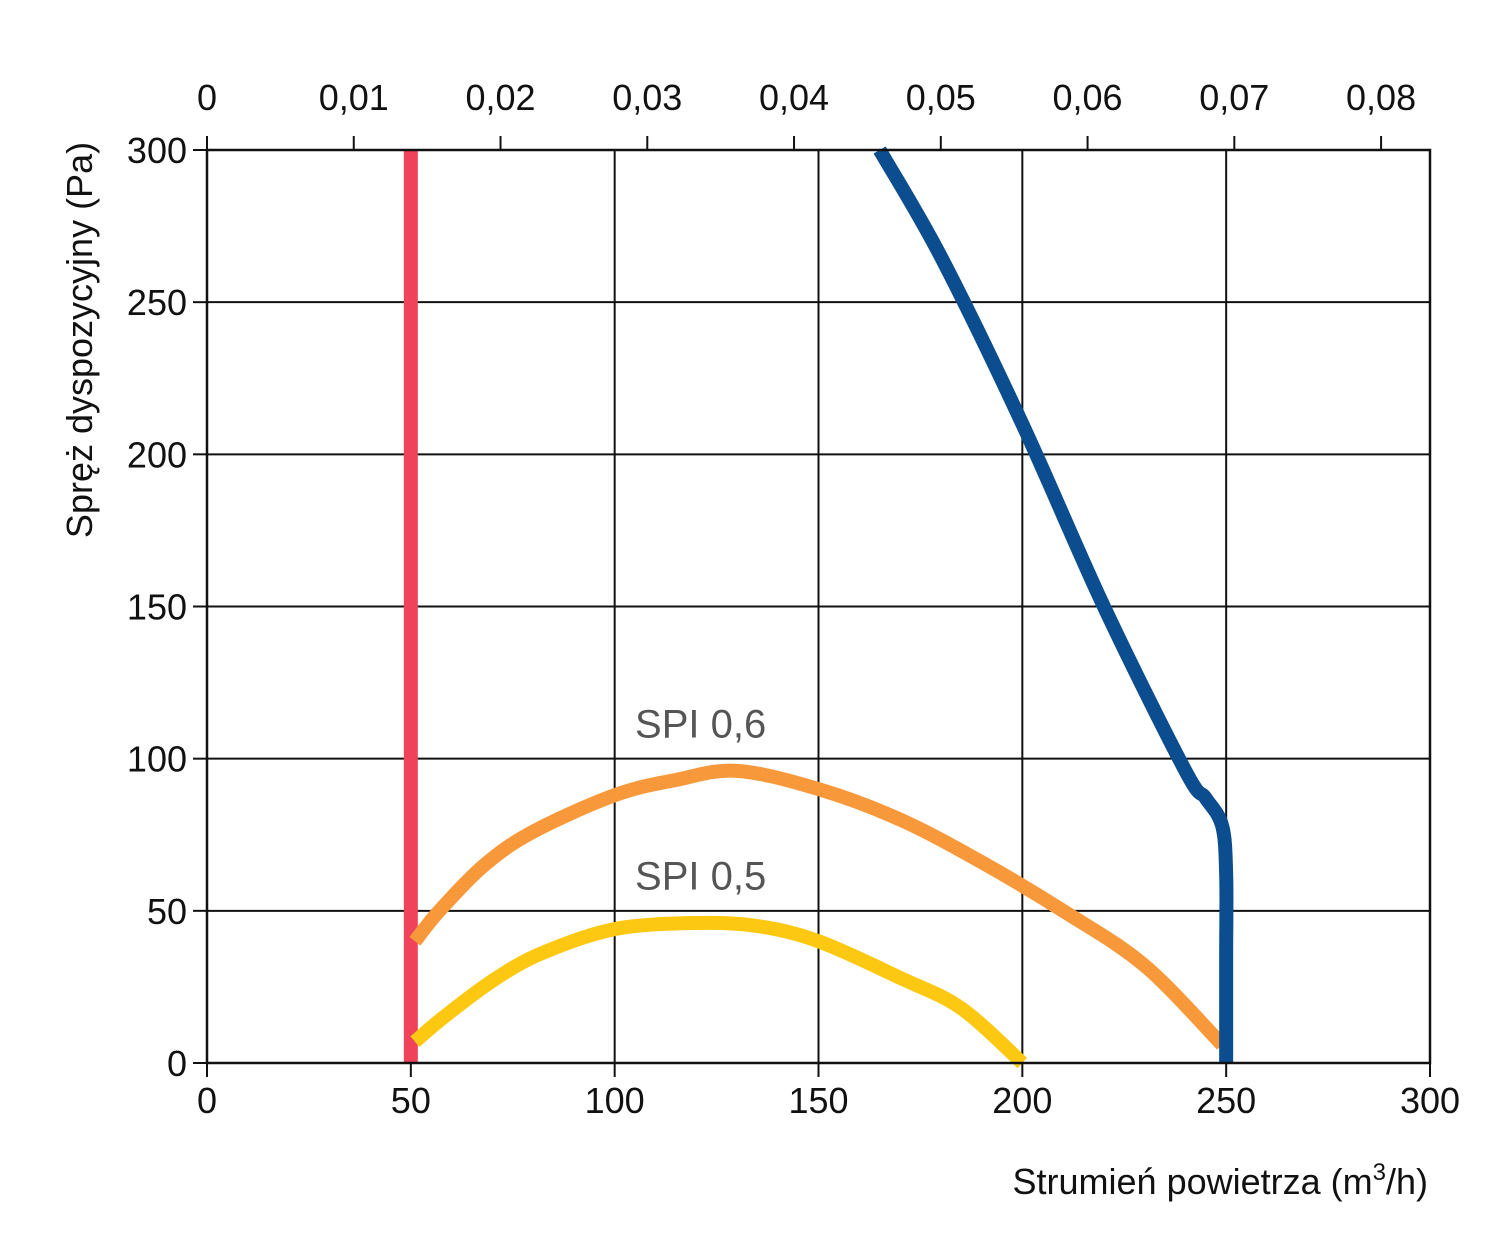 The height and width of the screenshot is (1238, 1500). Describe the element at coordinates (500, 97) in the screenshot. I see `top-tick-label: 0,02` at that location.